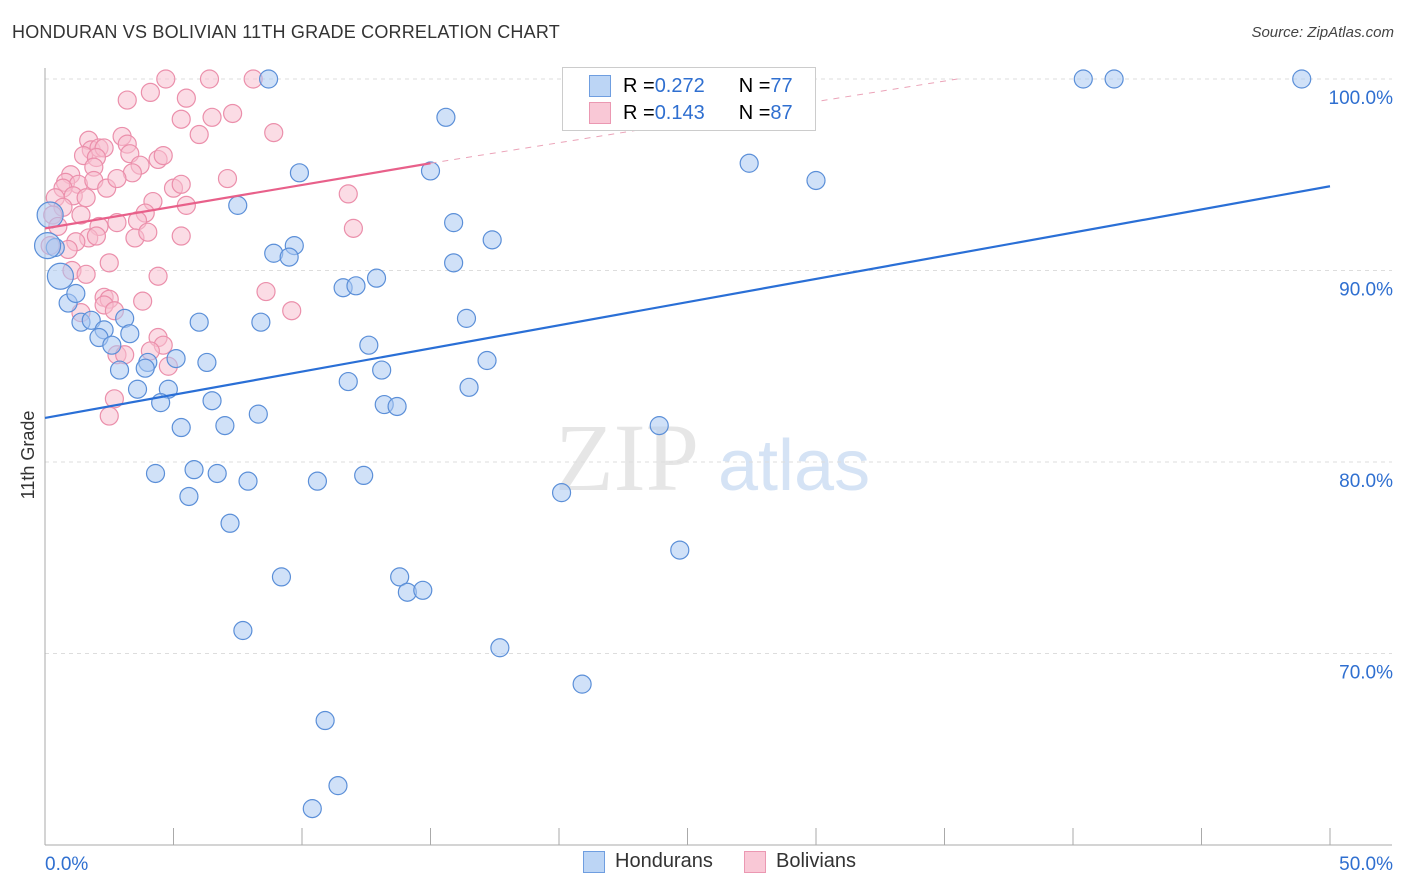 The image size is (1406, 892). What do you see at coordinates (1366, 290) in the screenshot?
I see `y-tick-label: 90.0%` at bounding box center [1366, 290].